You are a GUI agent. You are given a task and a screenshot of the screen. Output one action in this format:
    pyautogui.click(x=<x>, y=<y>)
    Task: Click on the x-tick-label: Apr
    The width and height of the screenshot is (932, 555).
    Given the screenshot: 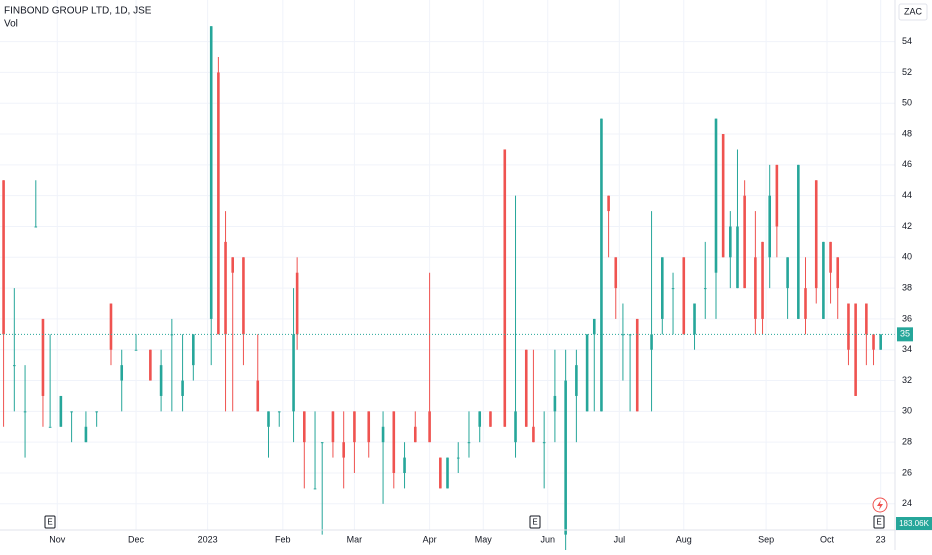 What is the action you would take?
    pyautogui.click(x=430, y=539)
    